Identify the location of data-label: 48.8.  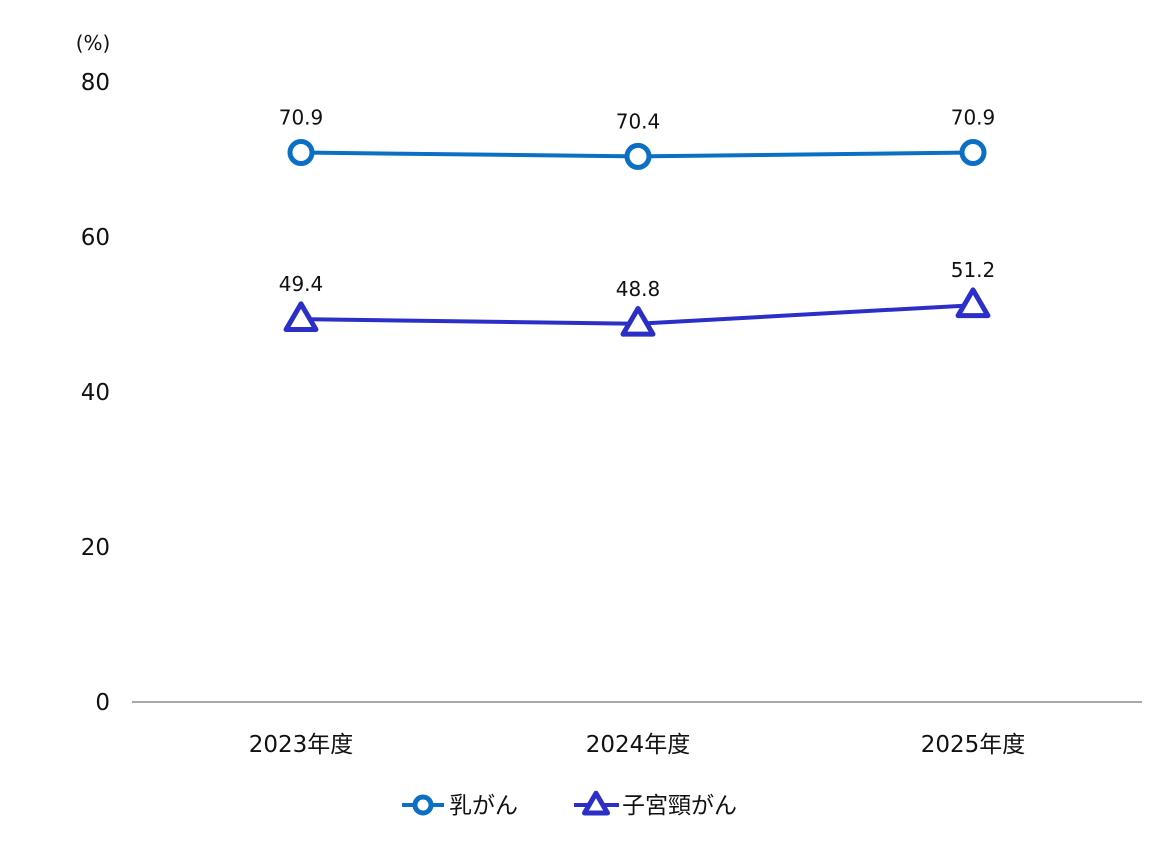
(638, 289).